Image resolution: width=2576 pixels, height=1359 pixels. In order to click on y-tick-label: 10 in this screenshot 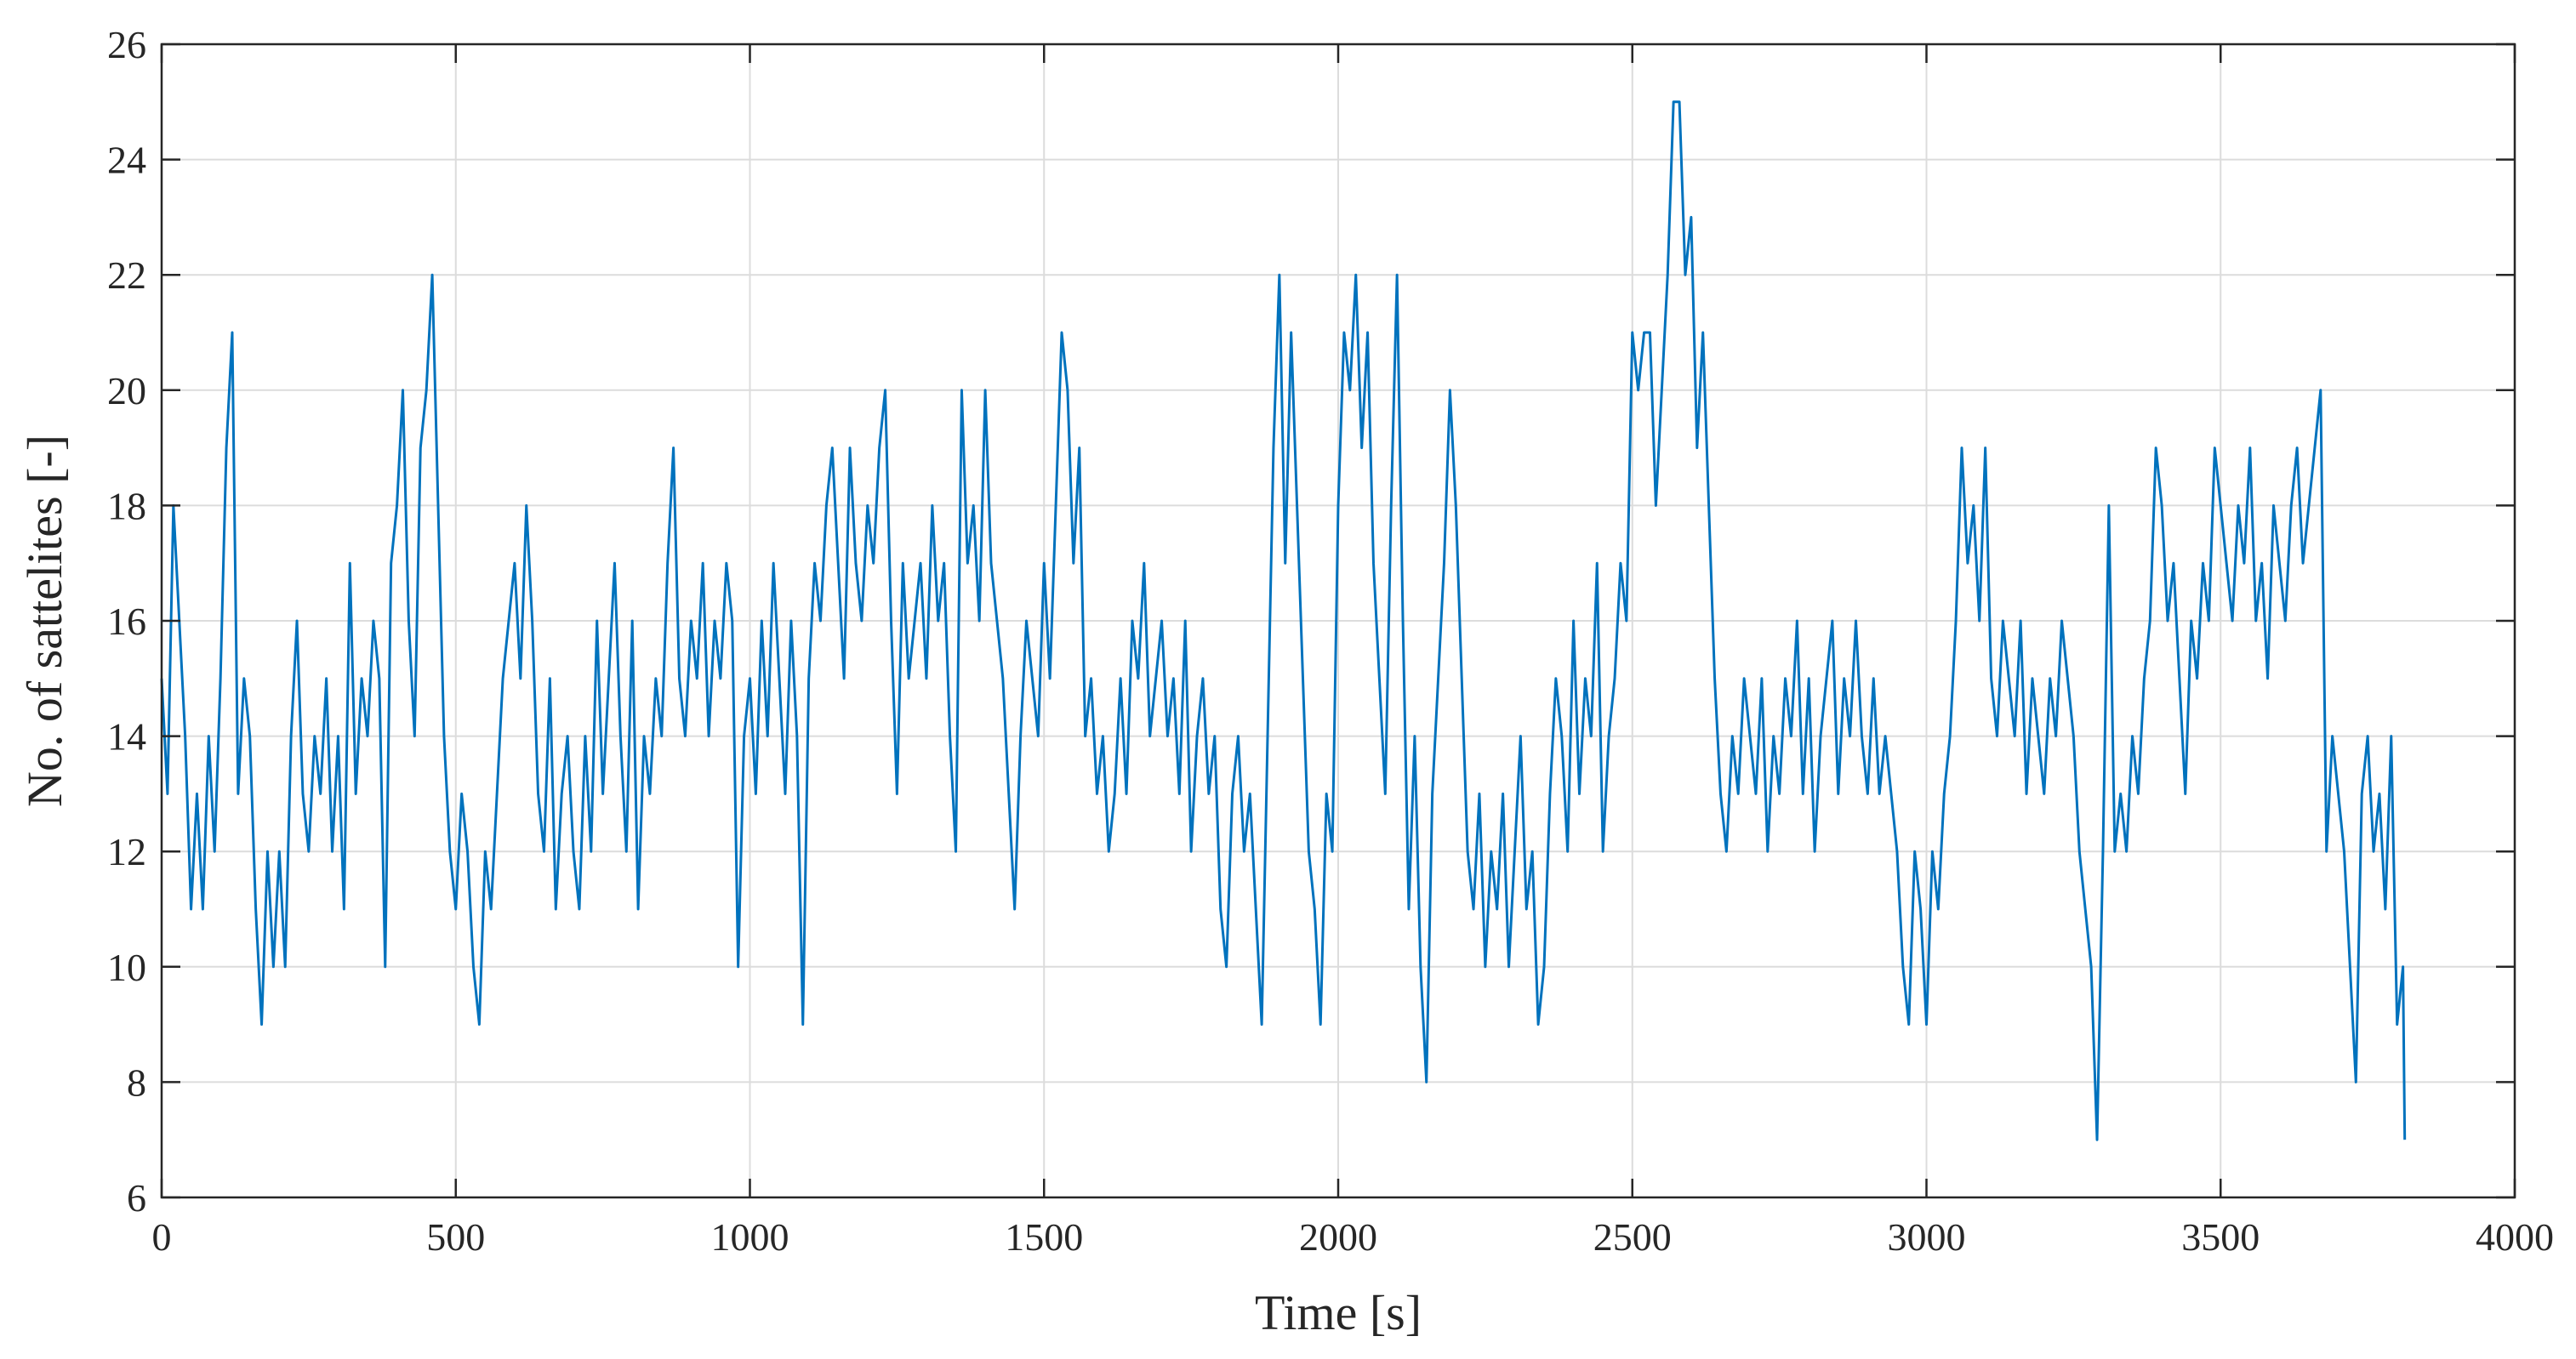, I will do `click(127, 968)`.